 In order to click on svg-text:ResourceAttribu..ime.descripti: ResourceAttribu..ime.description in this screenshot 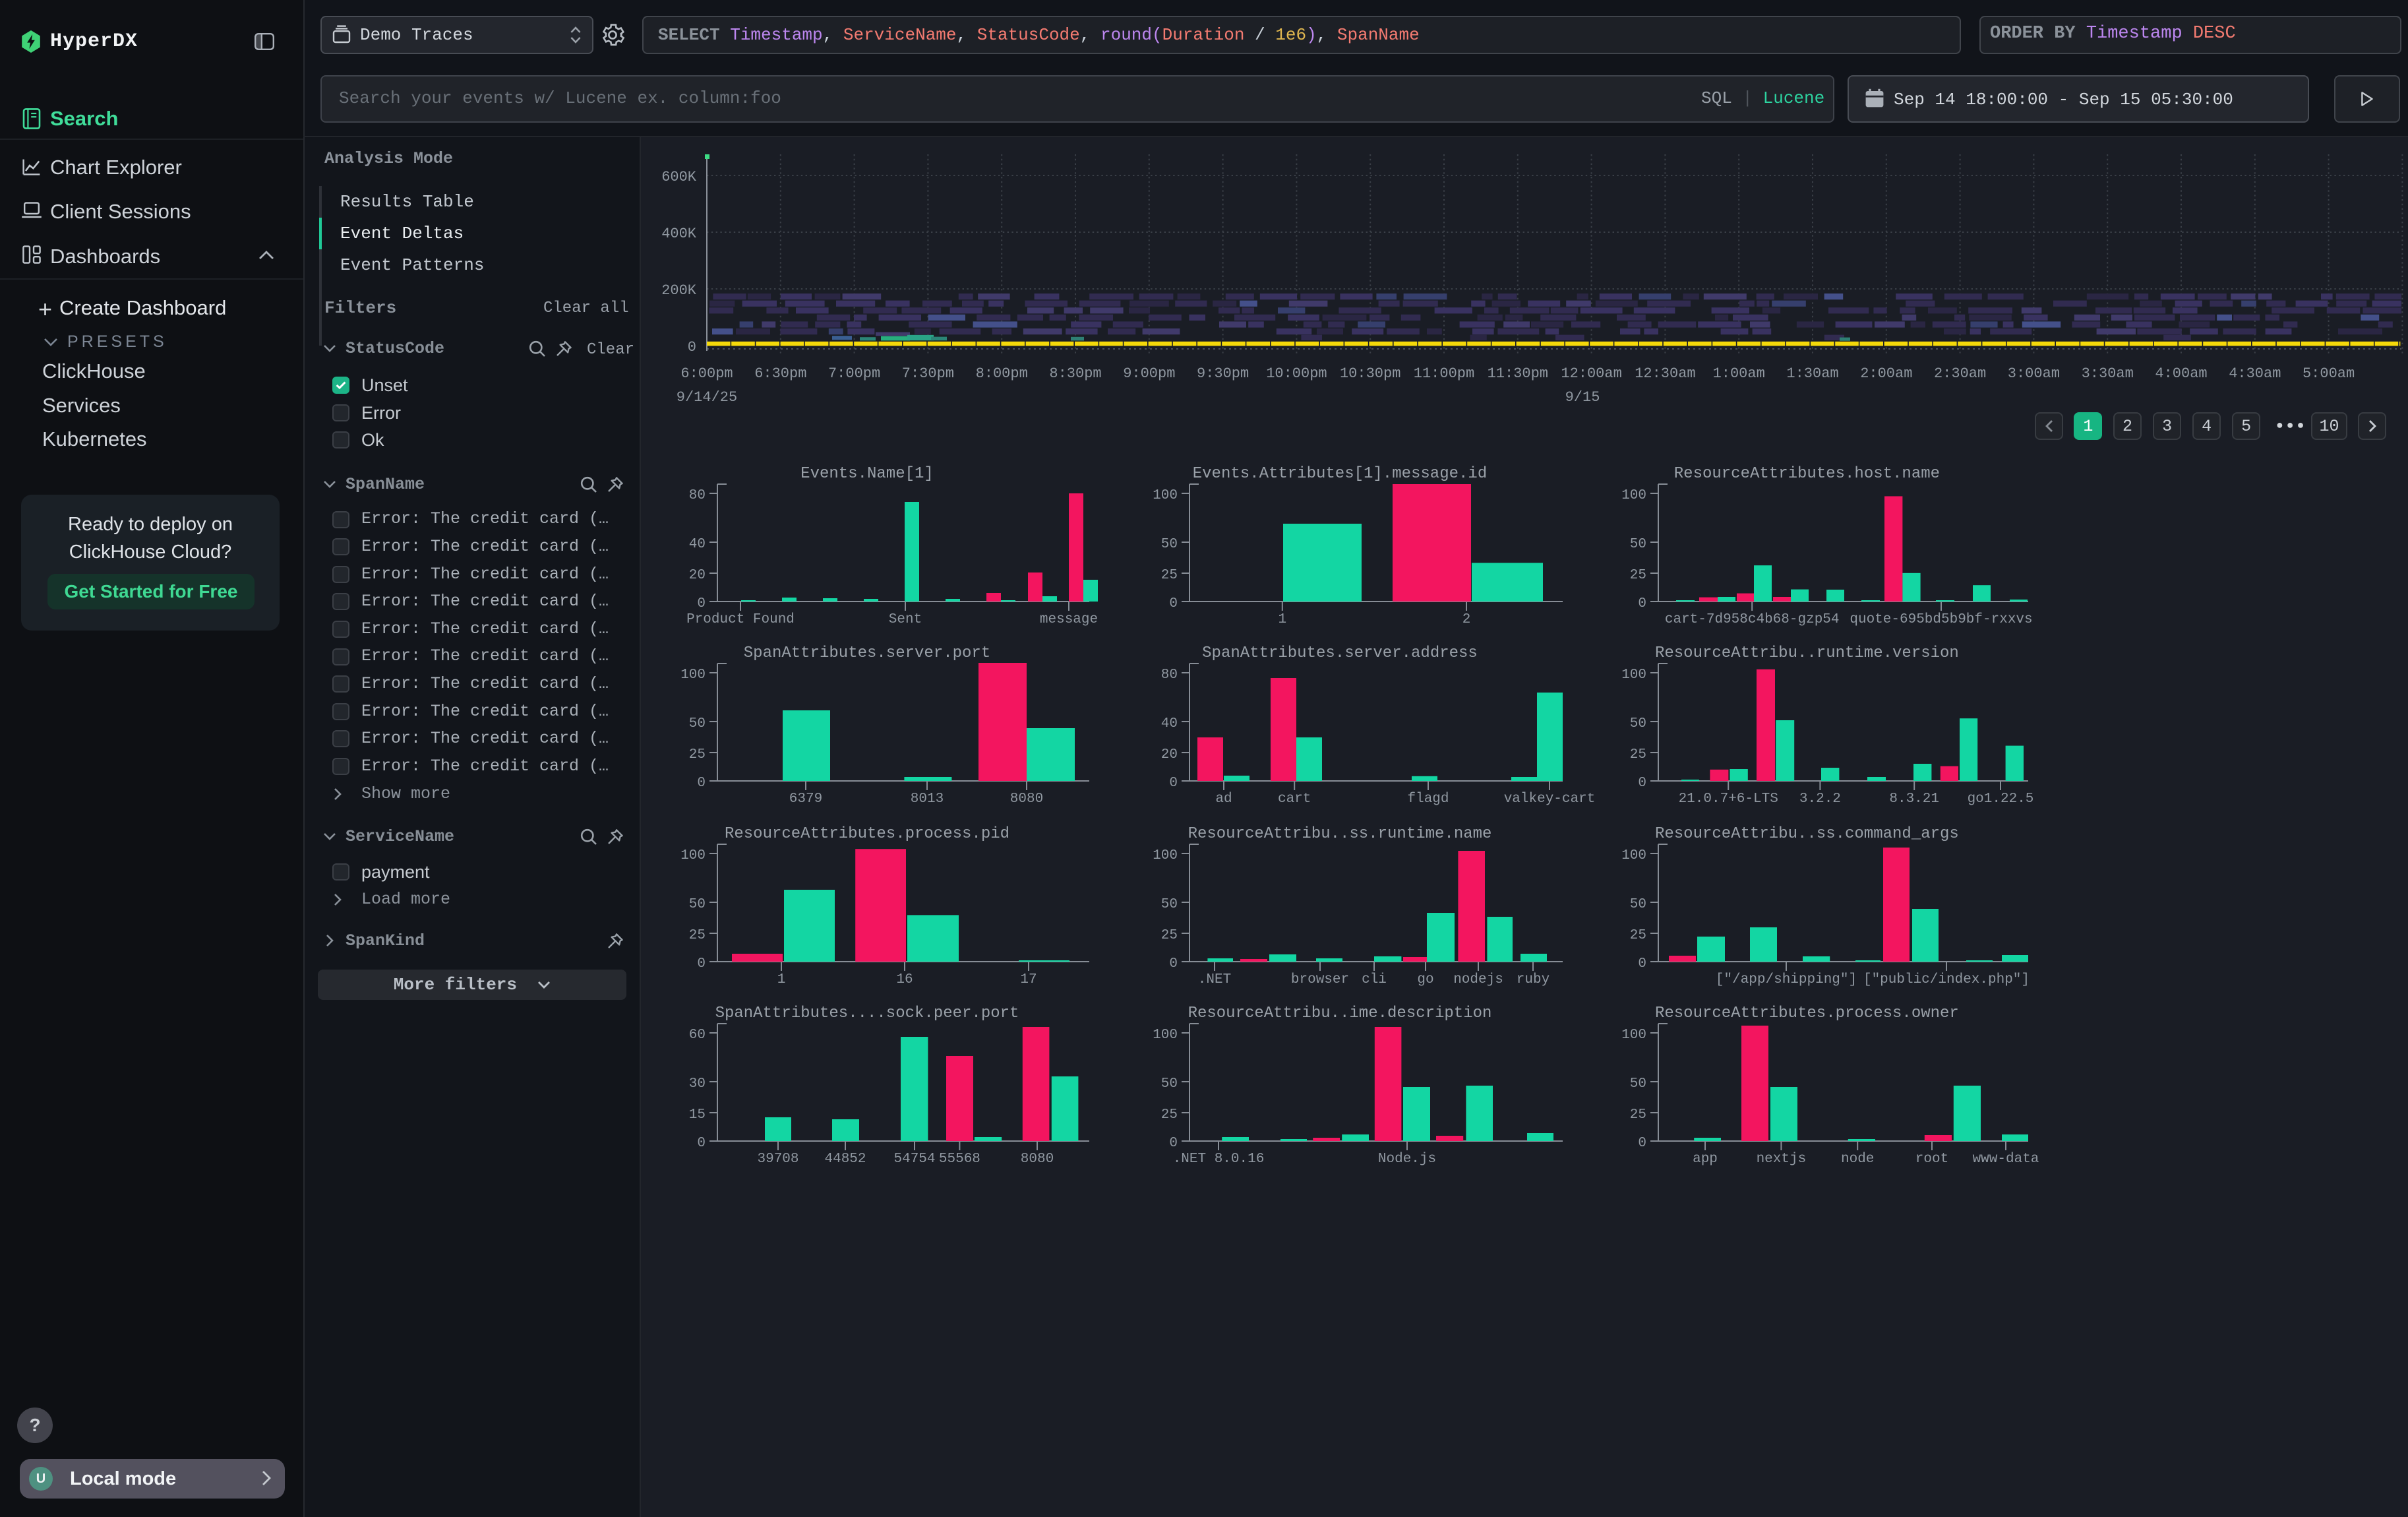, I will do `click(1340, 1013)`.